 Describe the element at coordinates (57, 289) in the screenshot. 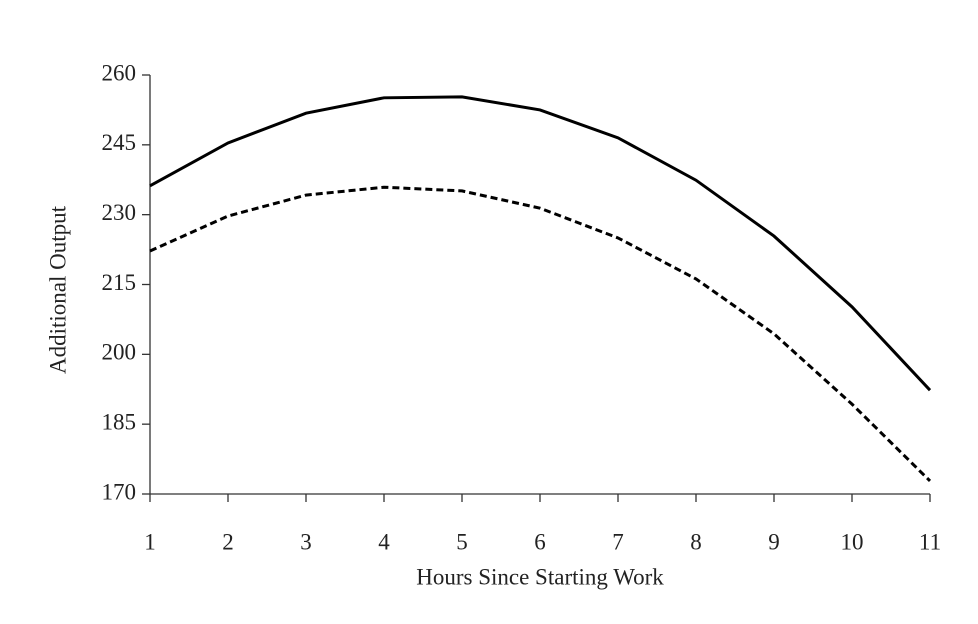

I see `y-axis-label: Additional Output` at that location.